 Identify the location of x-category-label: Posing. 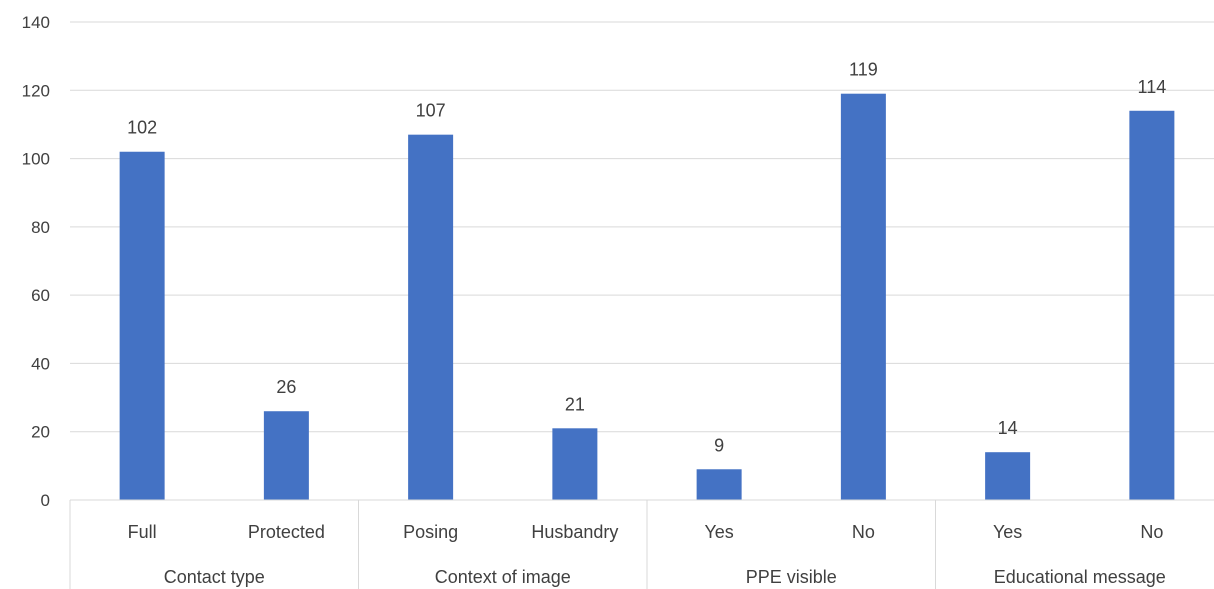
(430, 532).